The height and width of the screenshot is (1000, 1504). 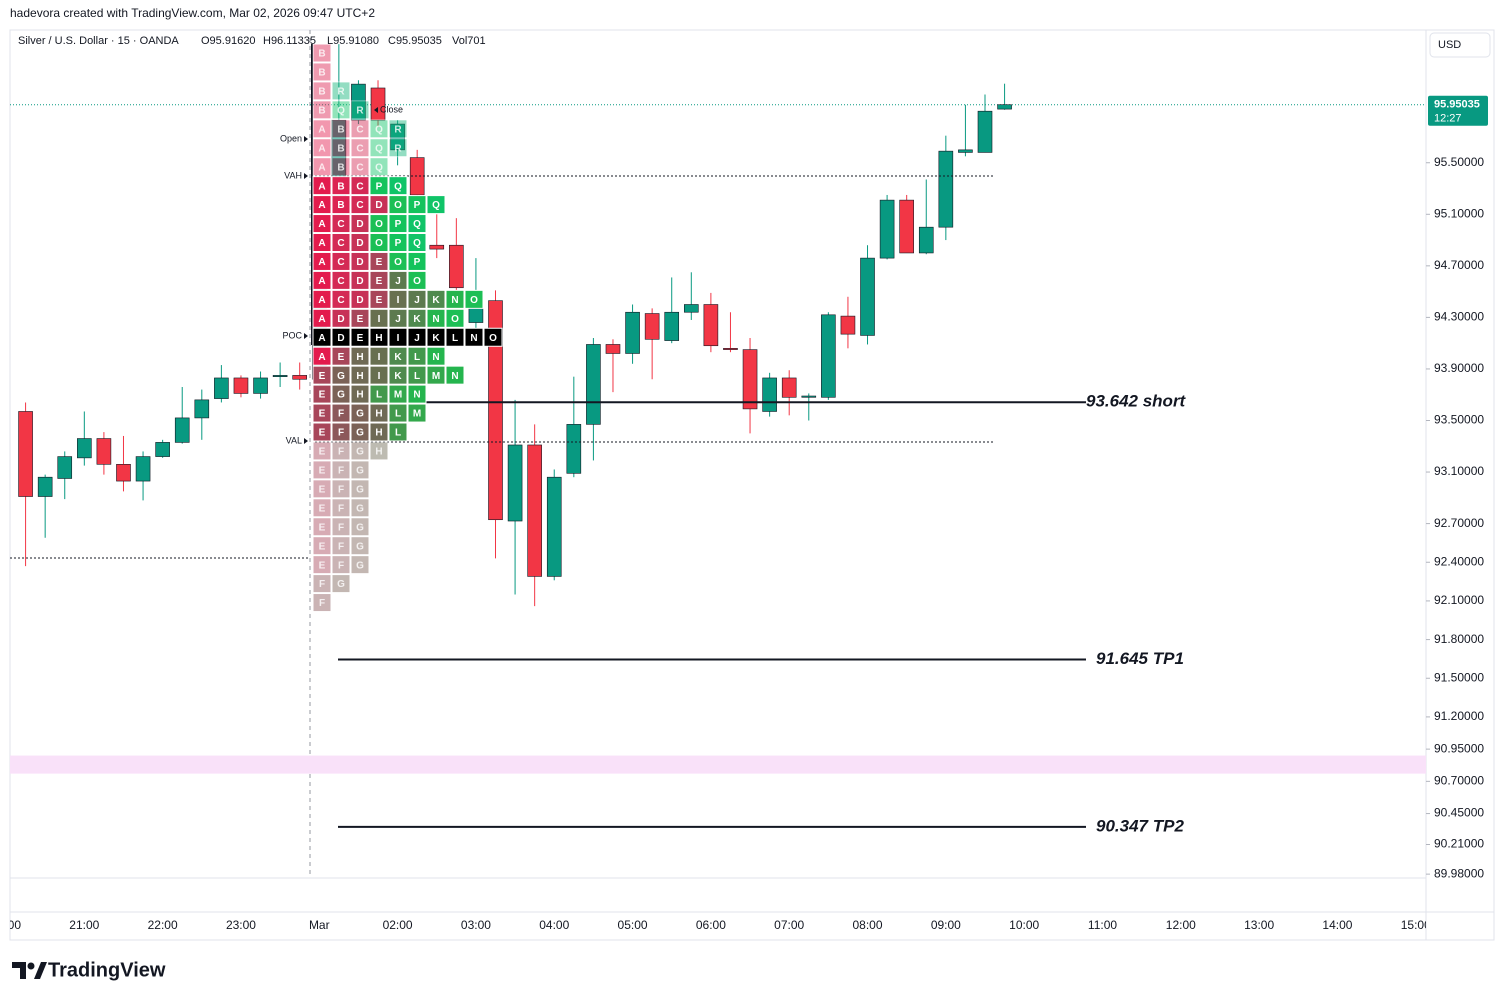 What do you see at coordinates (293, 175) in the screenshot?
I see `tpo-marker: VAH` at bounding box center [293, 175].